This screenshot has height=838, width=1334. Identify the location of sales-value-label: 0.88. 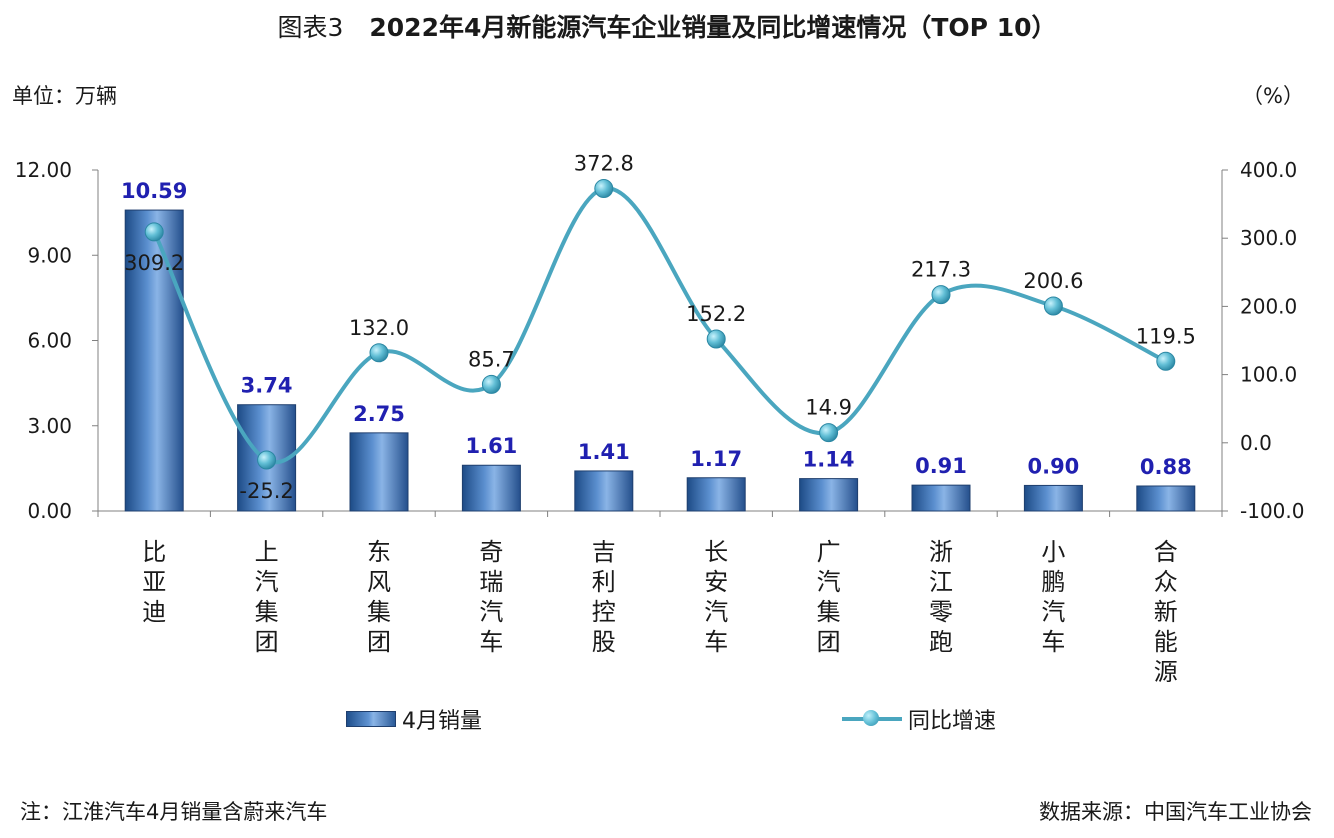
(1166, 467).